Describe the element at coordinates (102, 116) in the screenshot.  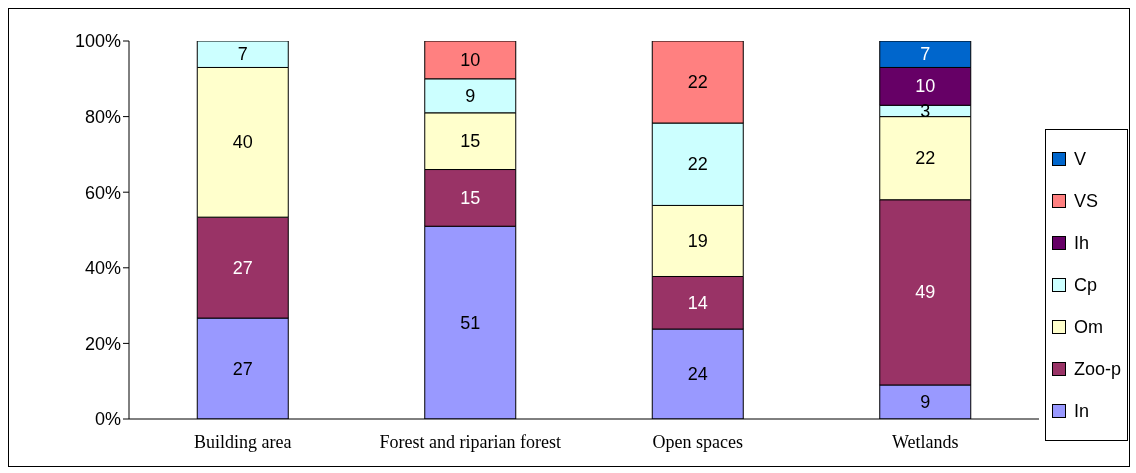
I see `y-tick-label: 80%` at that location.